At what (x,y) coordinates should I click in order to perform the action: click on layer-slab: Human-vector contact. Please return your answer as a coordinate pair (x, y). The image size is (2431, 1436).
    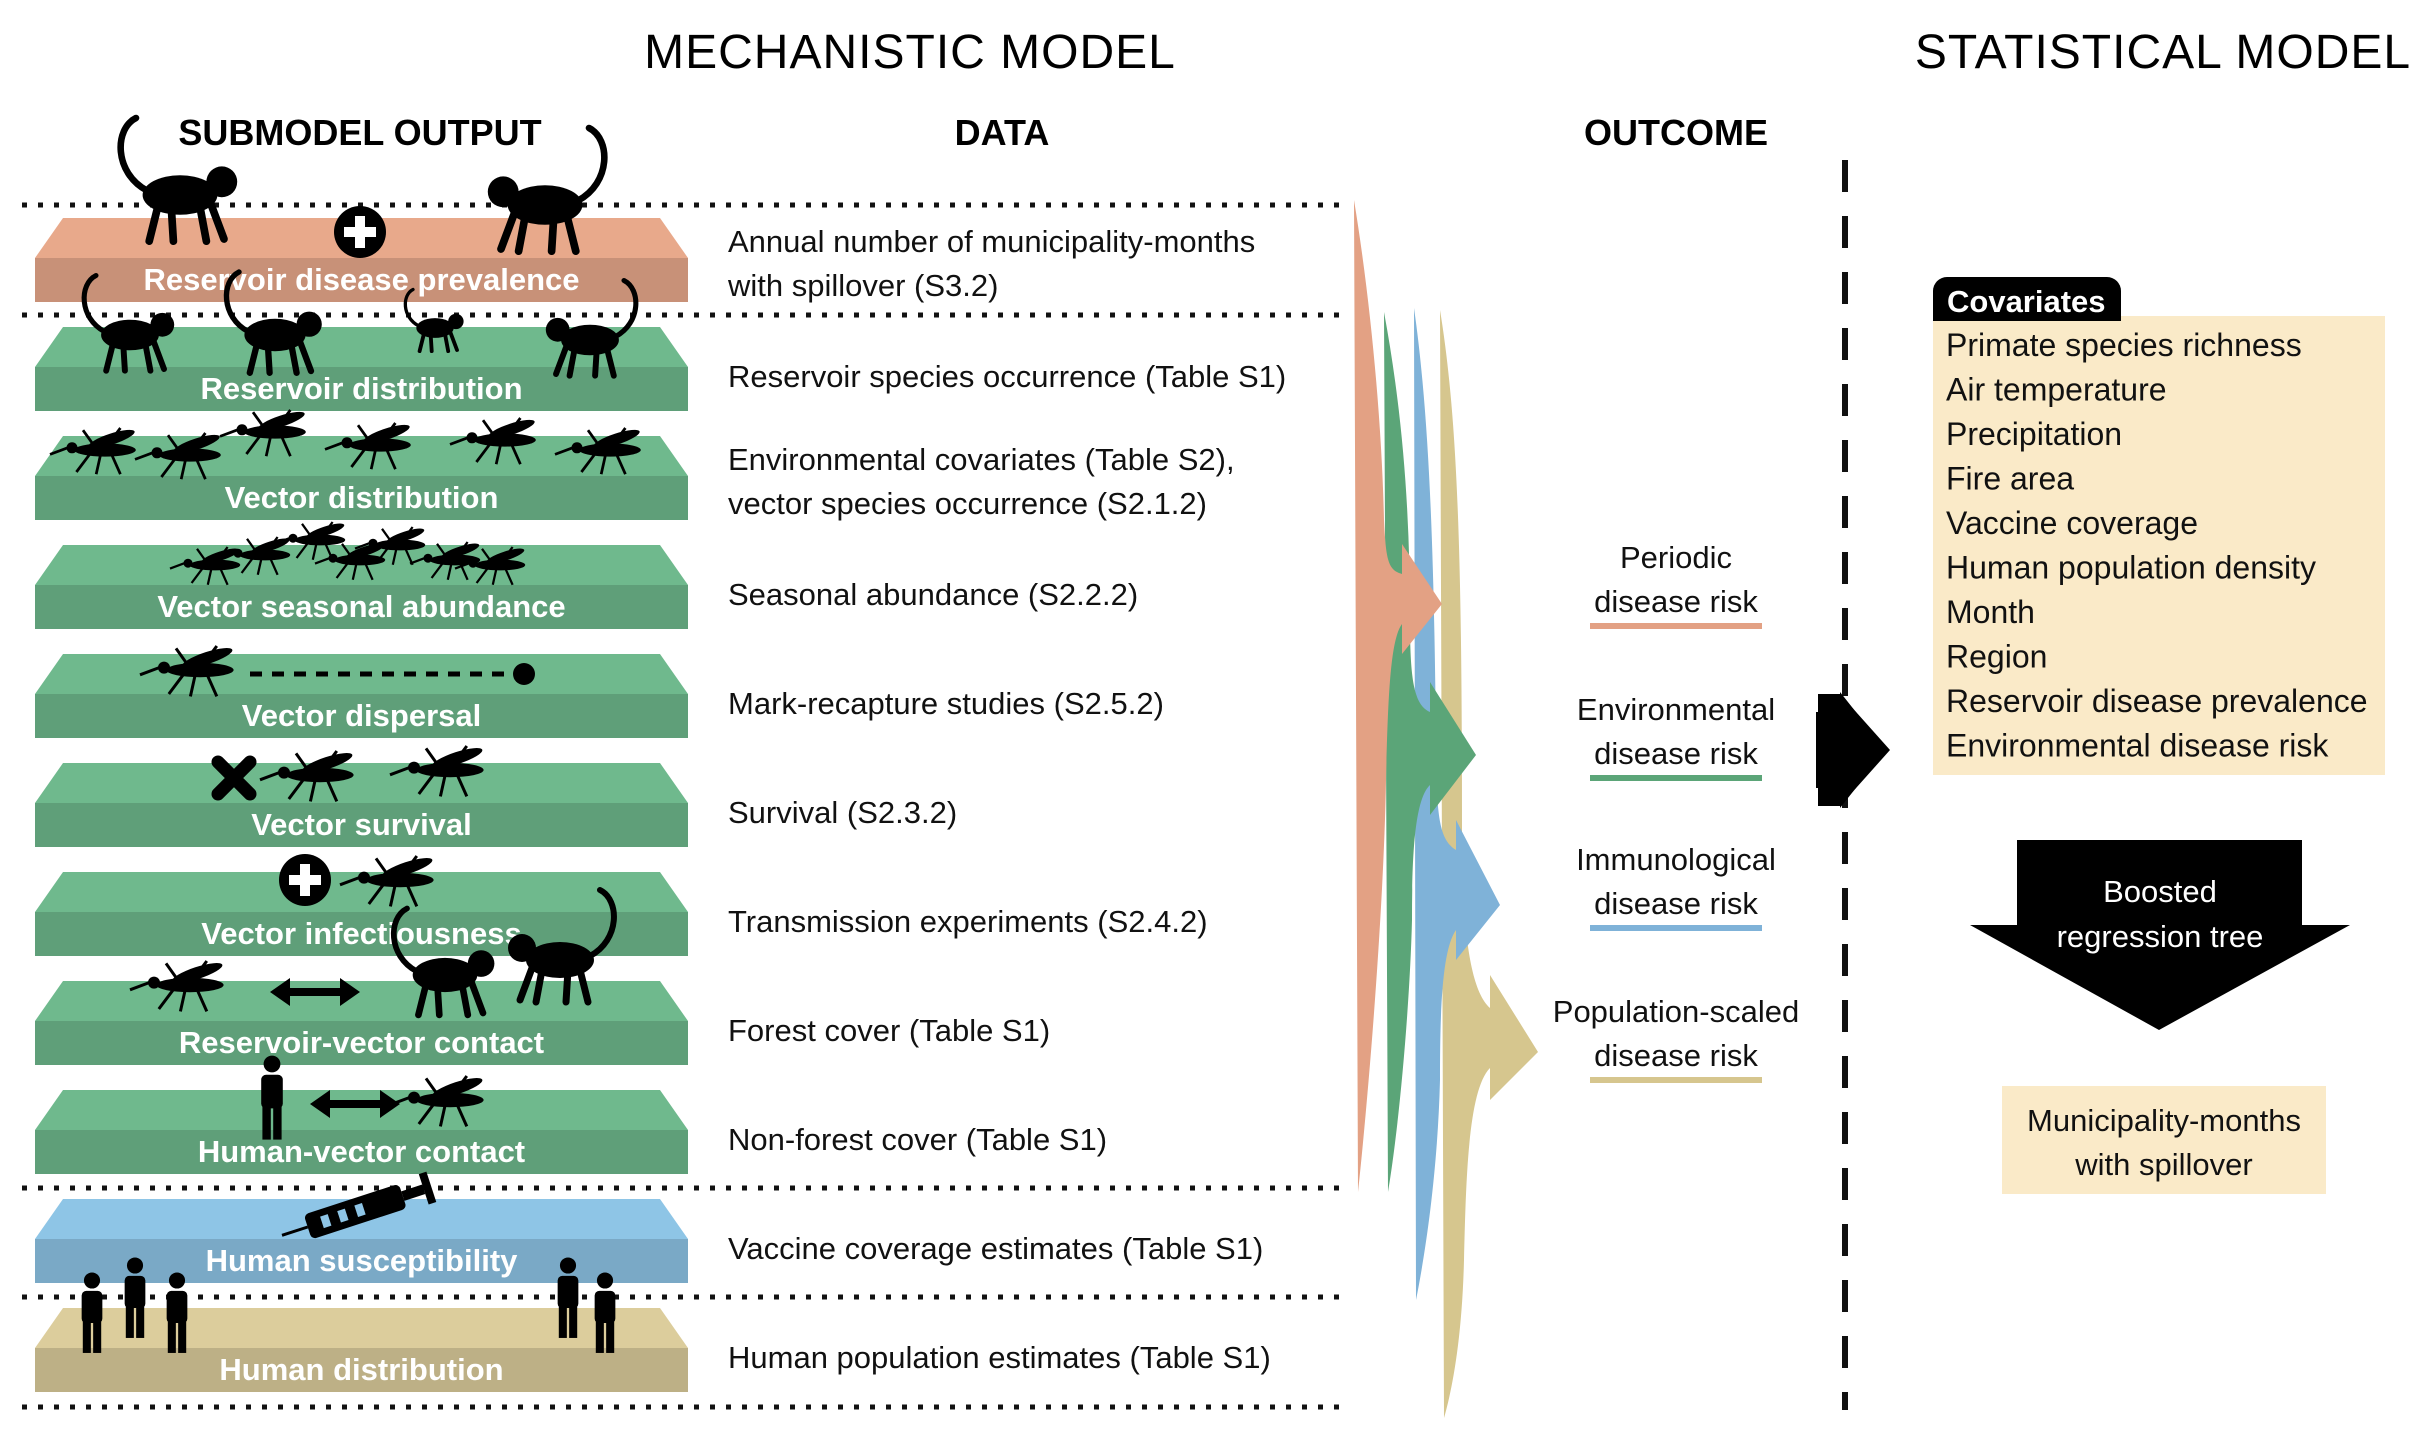
    Looking at the image, I should click on (361, 1132).